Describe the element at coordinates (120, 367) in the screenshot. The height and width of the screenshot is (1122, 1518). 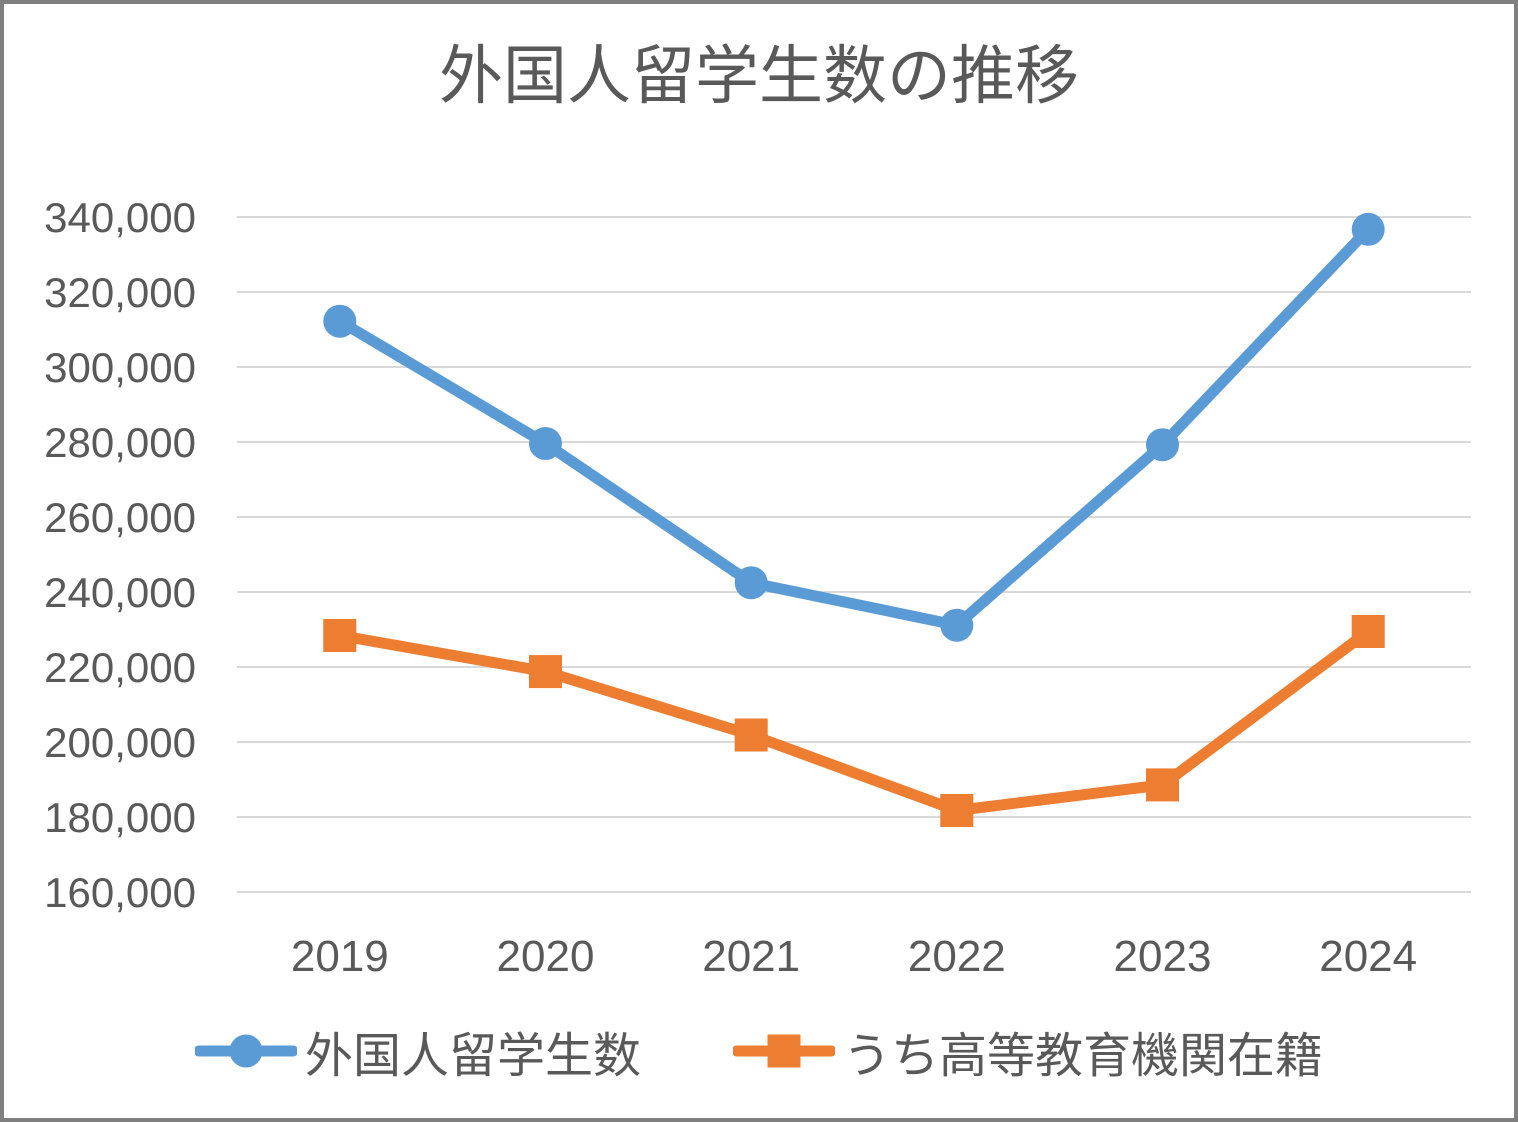
I see `y-axis-tick-label: 300,000` at that location.